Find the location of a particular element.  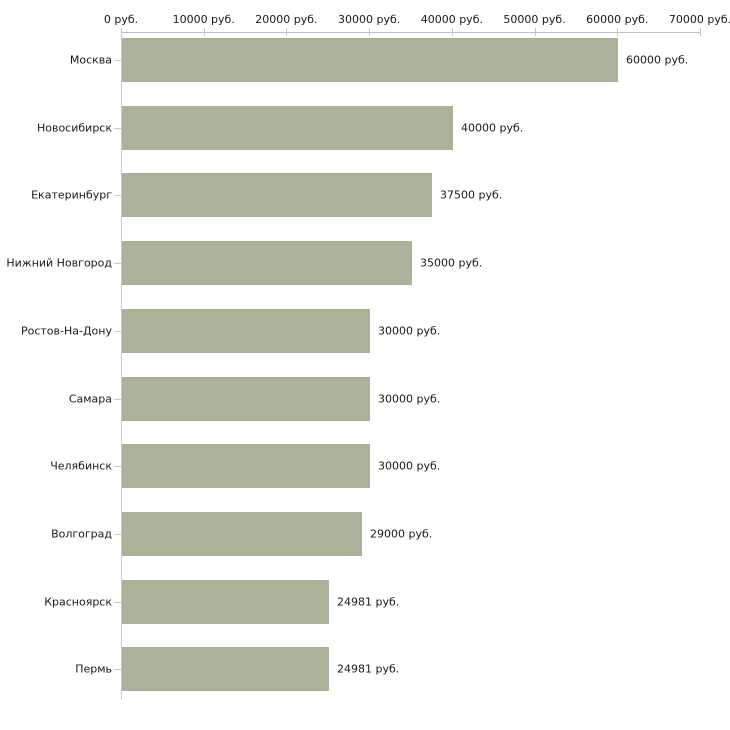

x-axis-tick-label: 50000 руб. is located at coordinates (534, 19).